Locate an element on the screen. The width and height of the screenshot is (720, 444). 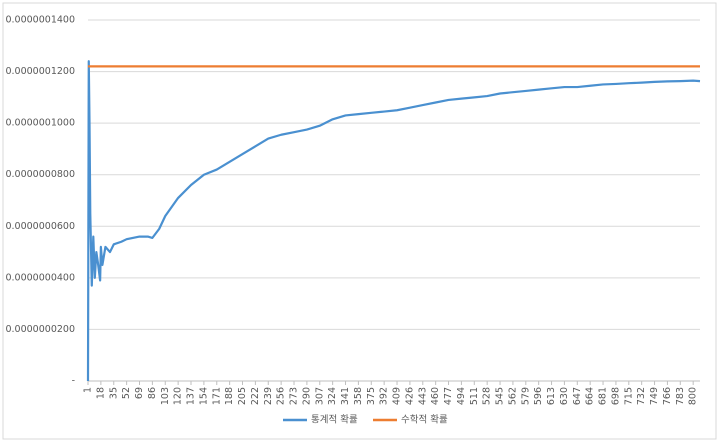
x-tick-label: 545 is located at coordinates (500, 396).